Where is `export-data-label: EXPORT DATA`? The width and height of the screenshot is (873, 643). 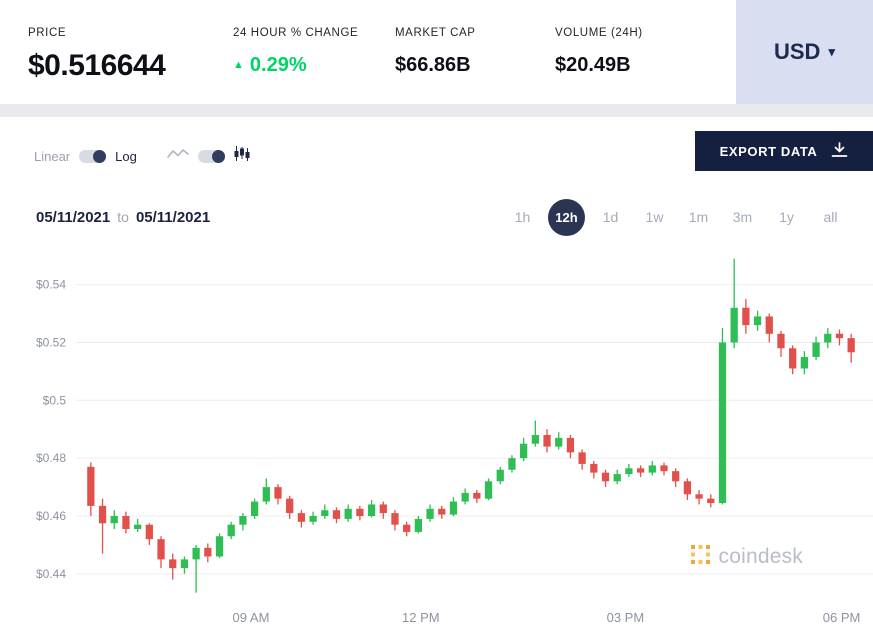
export-data-label: EXPORT DATA is located at coordinates (768, 151).